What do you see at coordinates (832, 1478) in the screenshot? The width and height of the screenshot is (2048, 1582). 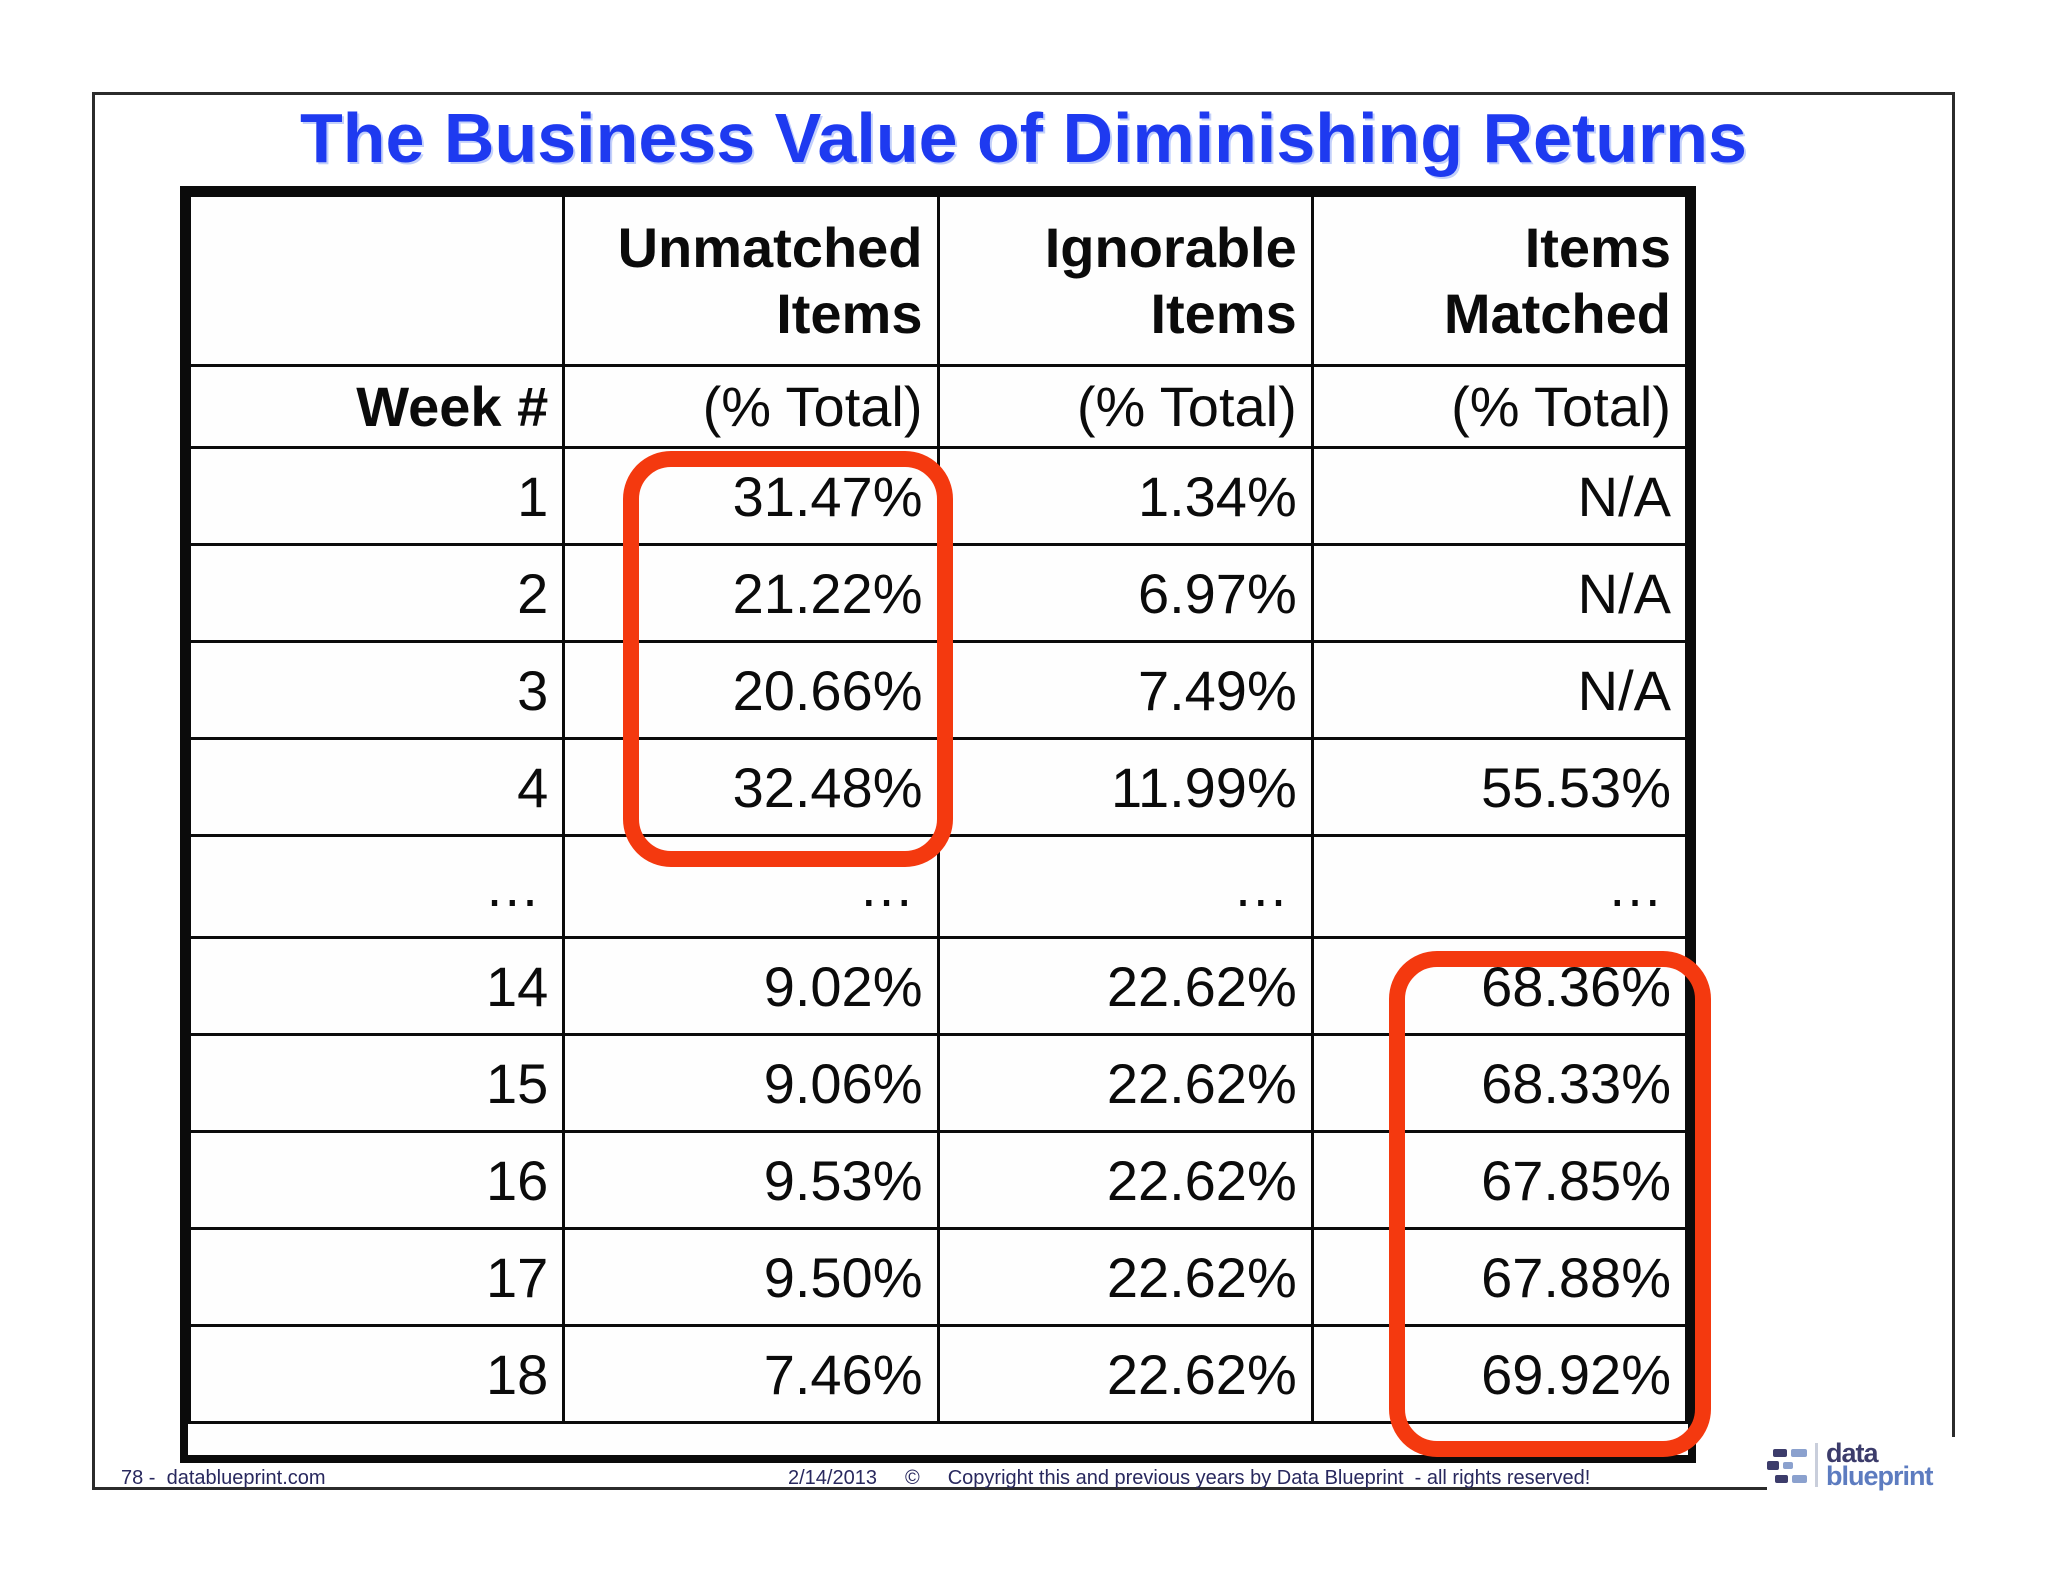 I see `footer-date: 2/14/2013` at bounding box center [832, 1478].